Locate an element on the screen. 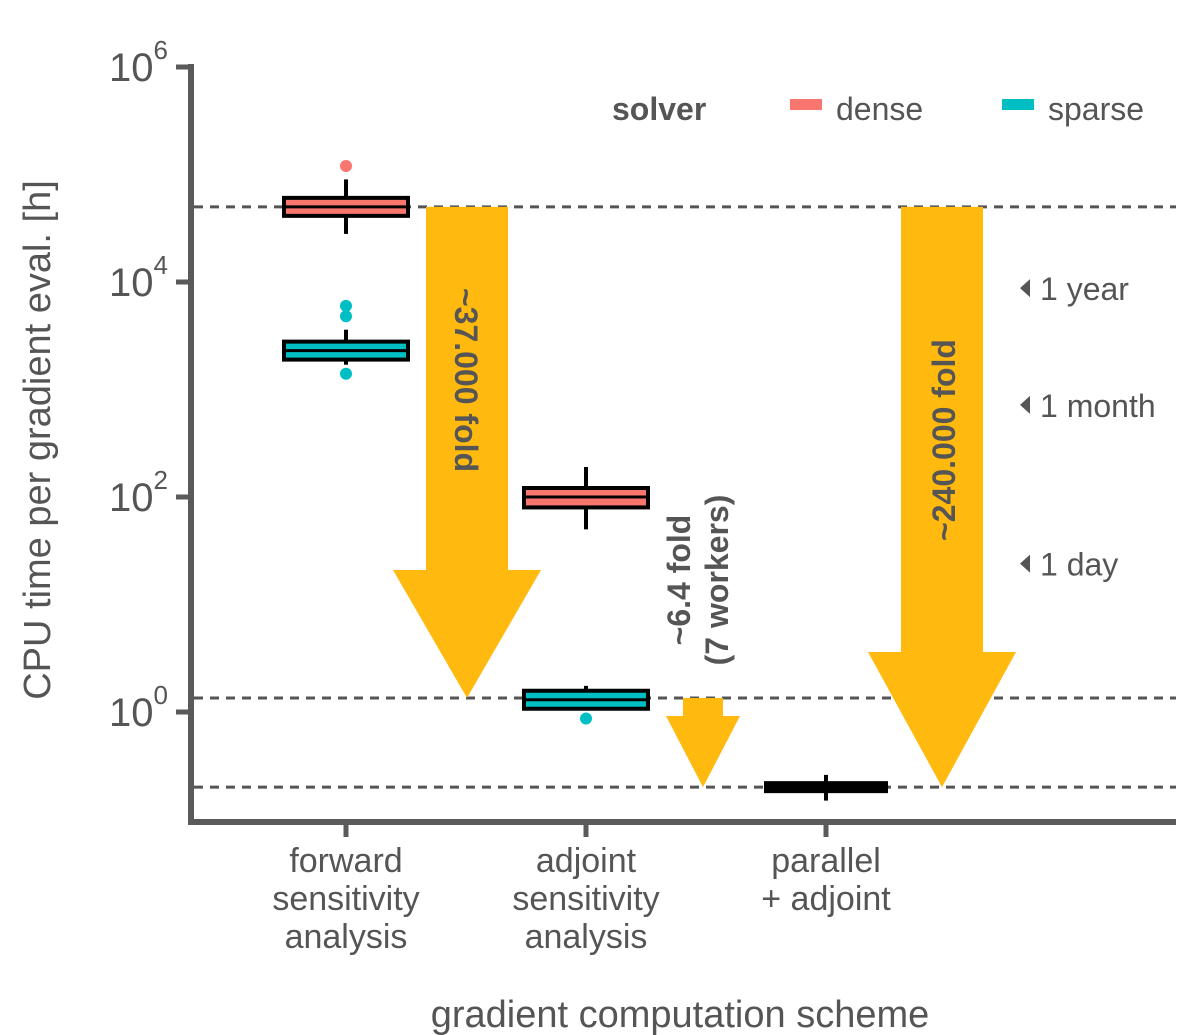 This screenshot has height=1035, width=1199. legend-label-dense: dense is located at coordinates (879, 109).